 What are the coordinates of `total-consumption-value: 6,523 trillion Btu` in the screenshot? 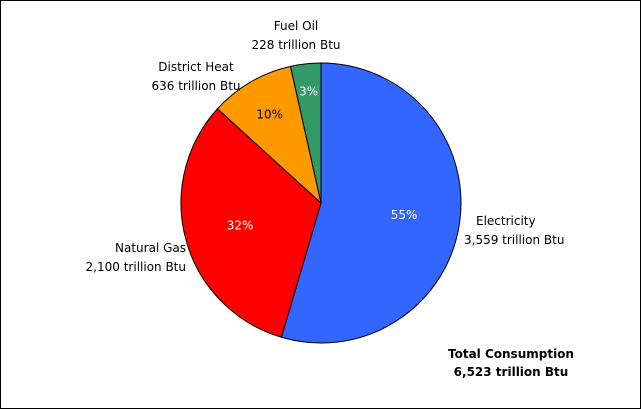 It's located at (511, 372).